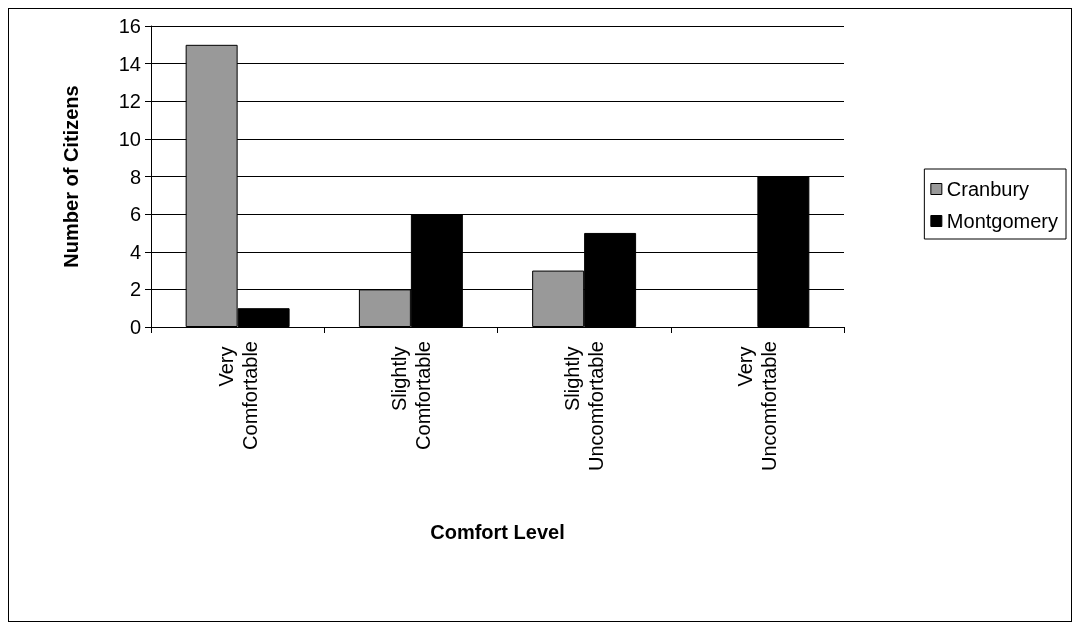  Describe the element at coordinates (410, 395) in the screenshot. I see `x-tick-label: Slightly Comfortable` at that location.